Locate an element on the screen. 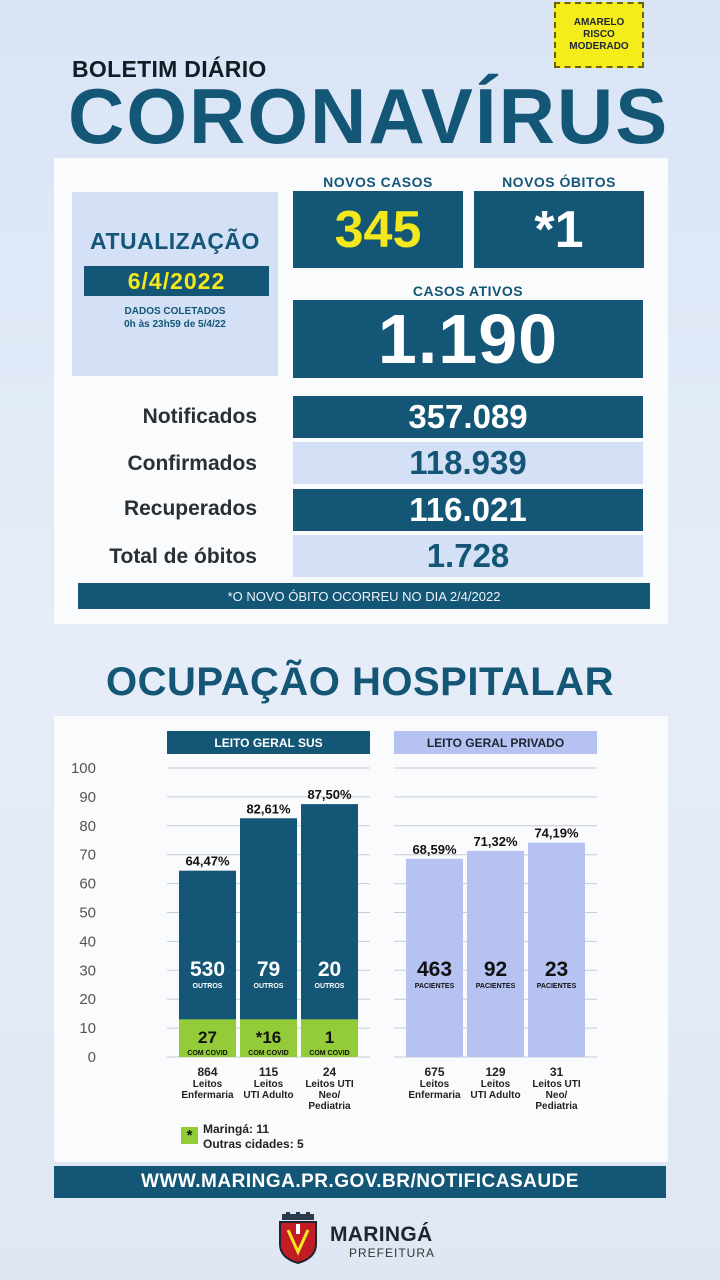  bar-percent-label: 82,61% is located at coordinates (268, 808).